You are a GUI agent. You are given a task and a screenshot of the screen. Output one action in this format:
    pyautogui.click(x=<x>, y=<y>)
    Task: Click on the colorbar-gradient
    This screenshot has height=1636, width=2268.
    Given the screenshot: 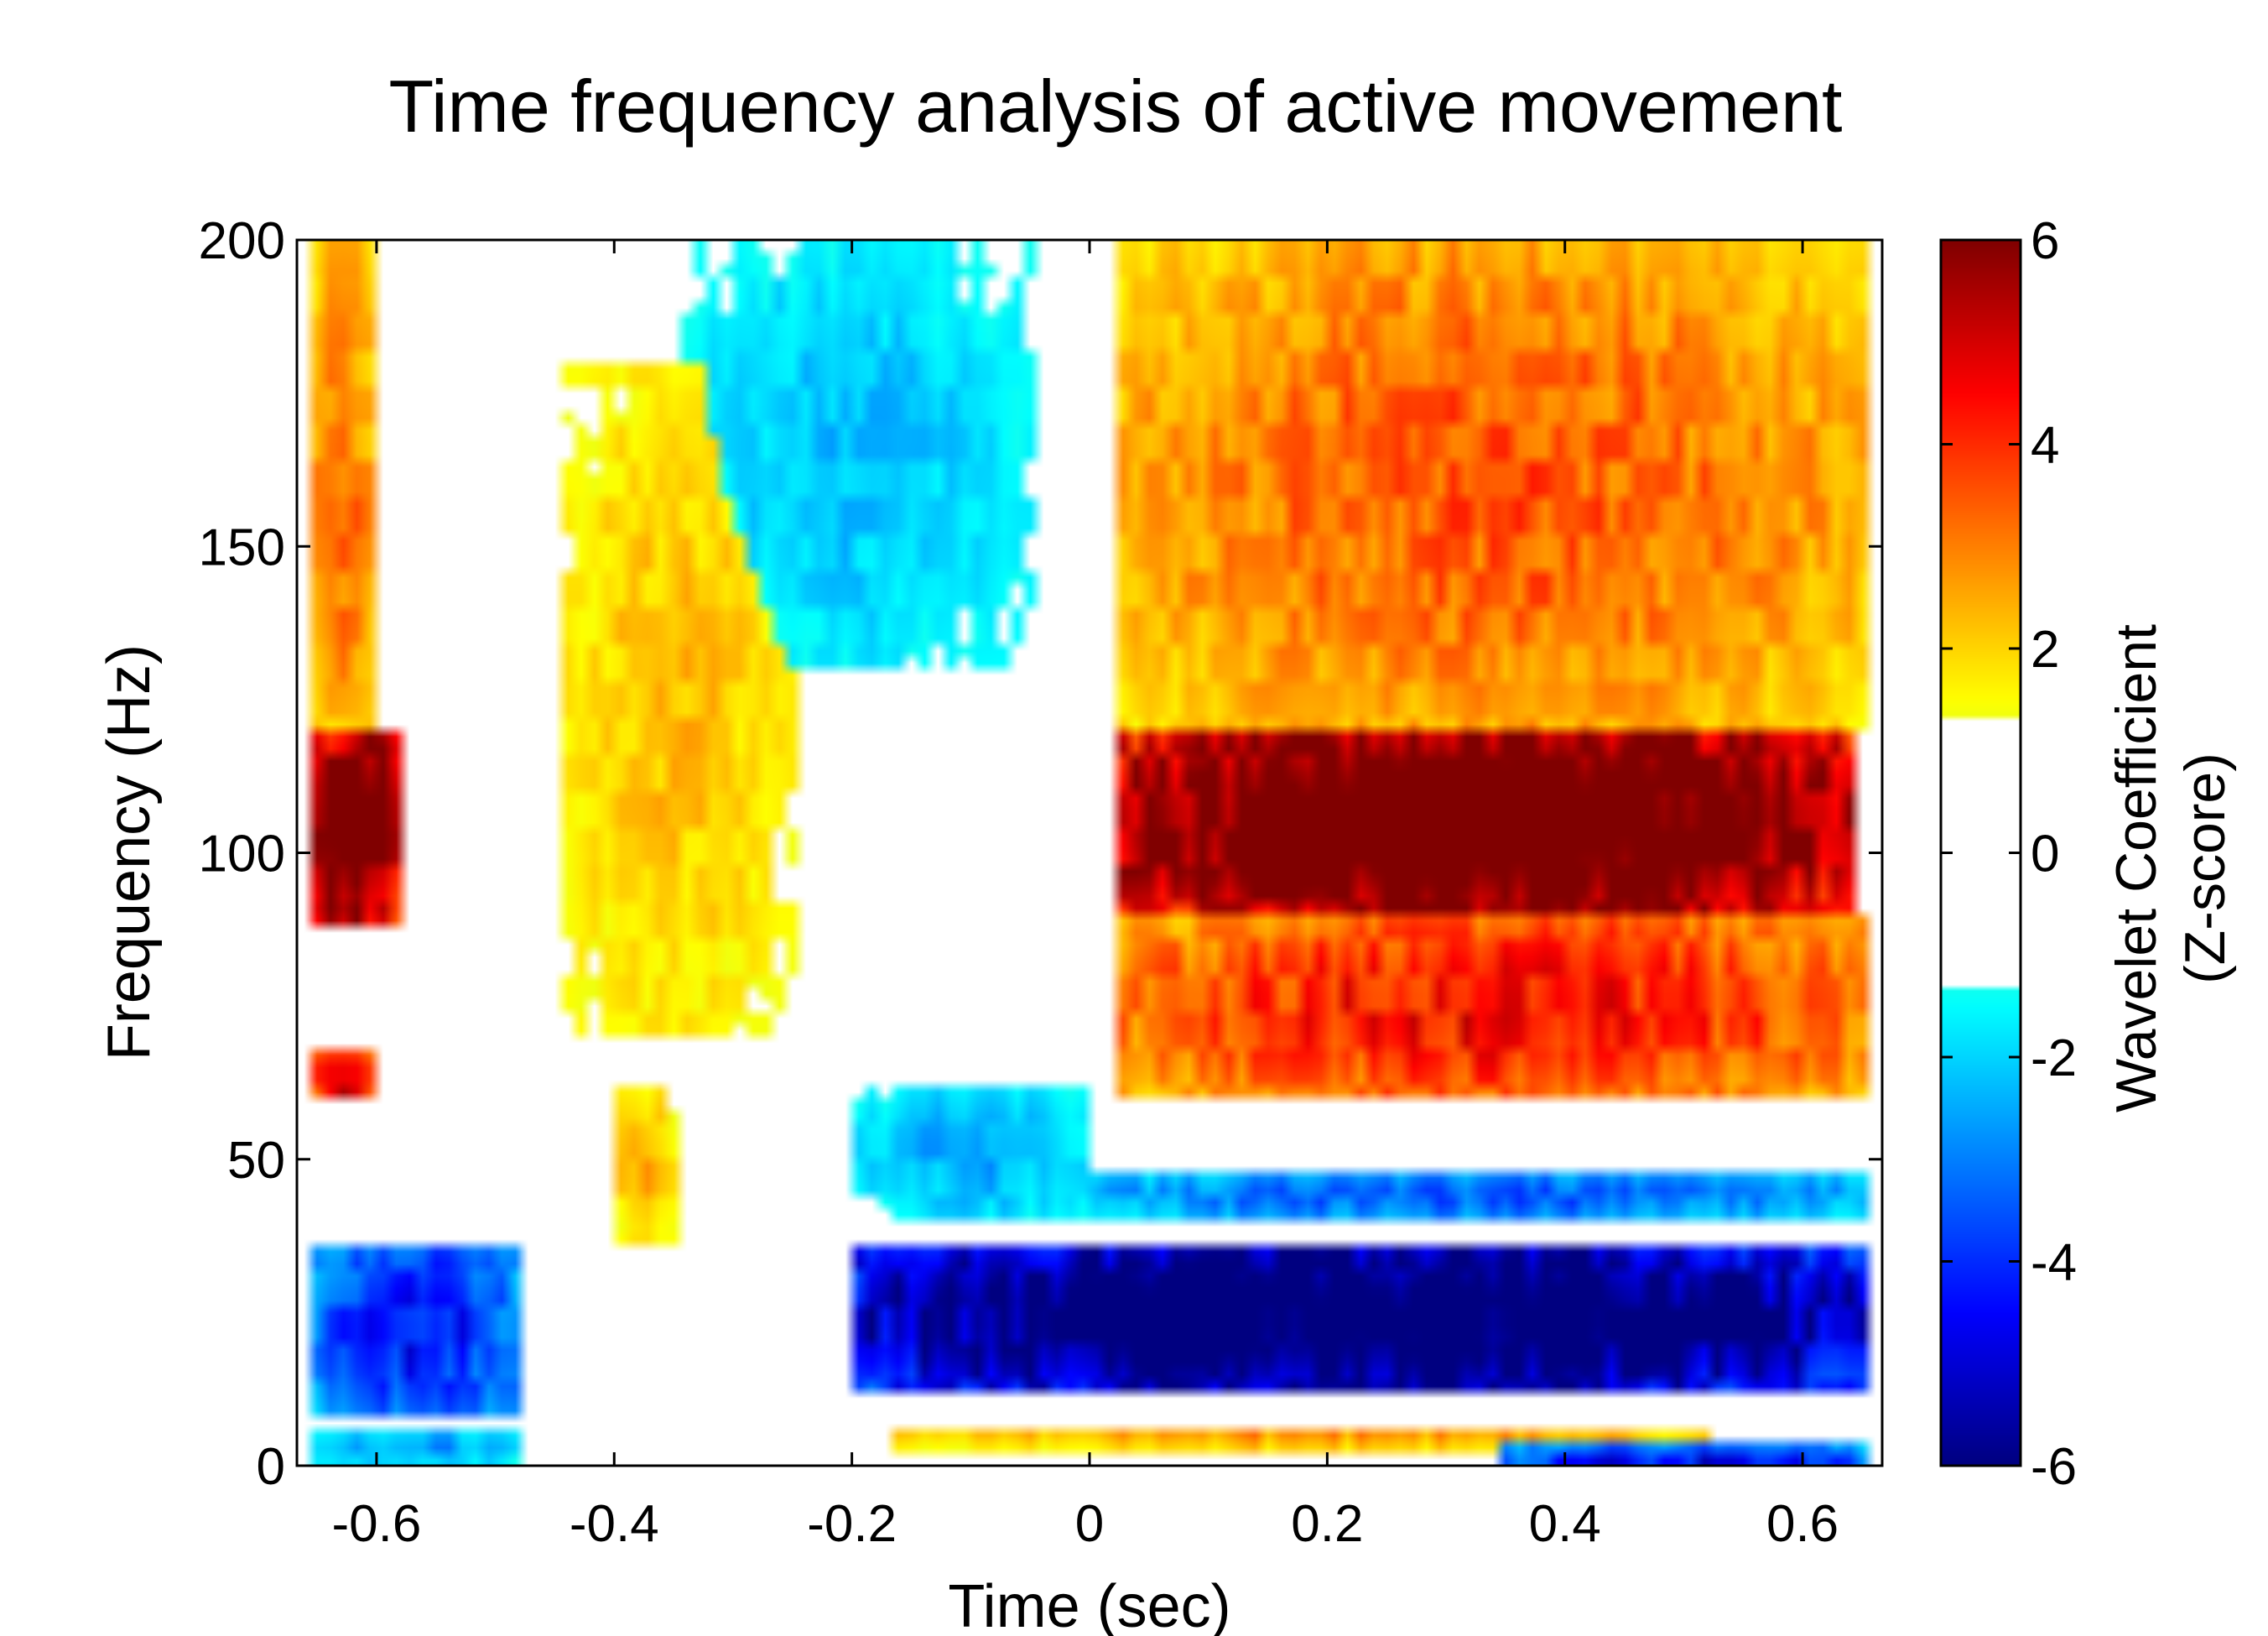 What is the action you would take?
    pyautogui.click(x=1981, y=853)
    